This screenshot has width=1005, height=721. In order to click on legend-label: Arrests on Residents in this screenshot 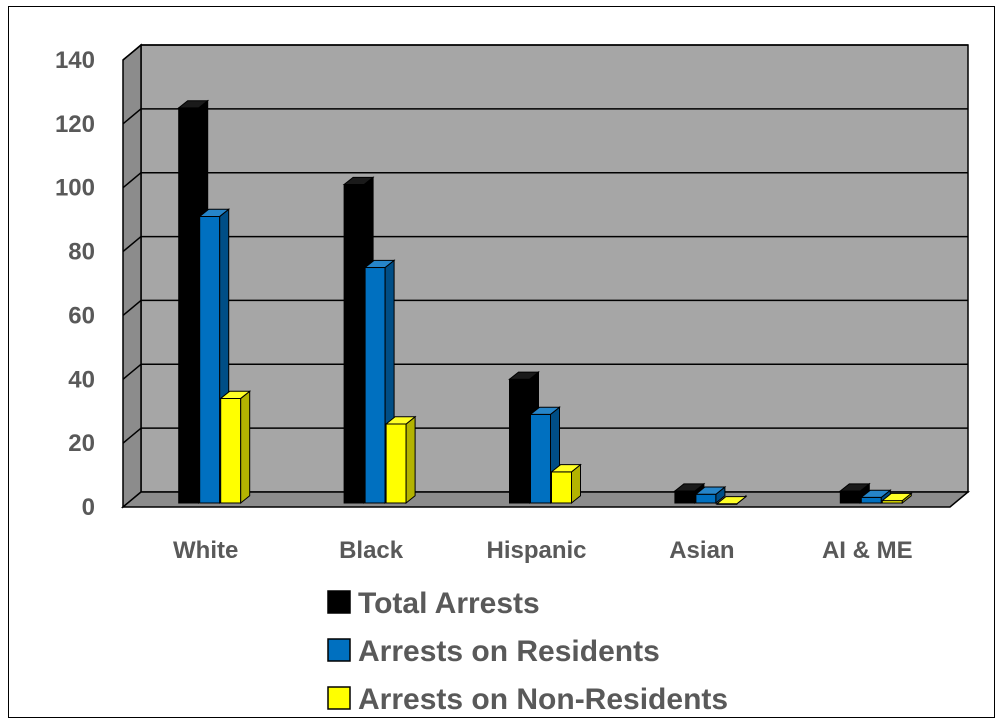, I will do `click(509, 651)`.